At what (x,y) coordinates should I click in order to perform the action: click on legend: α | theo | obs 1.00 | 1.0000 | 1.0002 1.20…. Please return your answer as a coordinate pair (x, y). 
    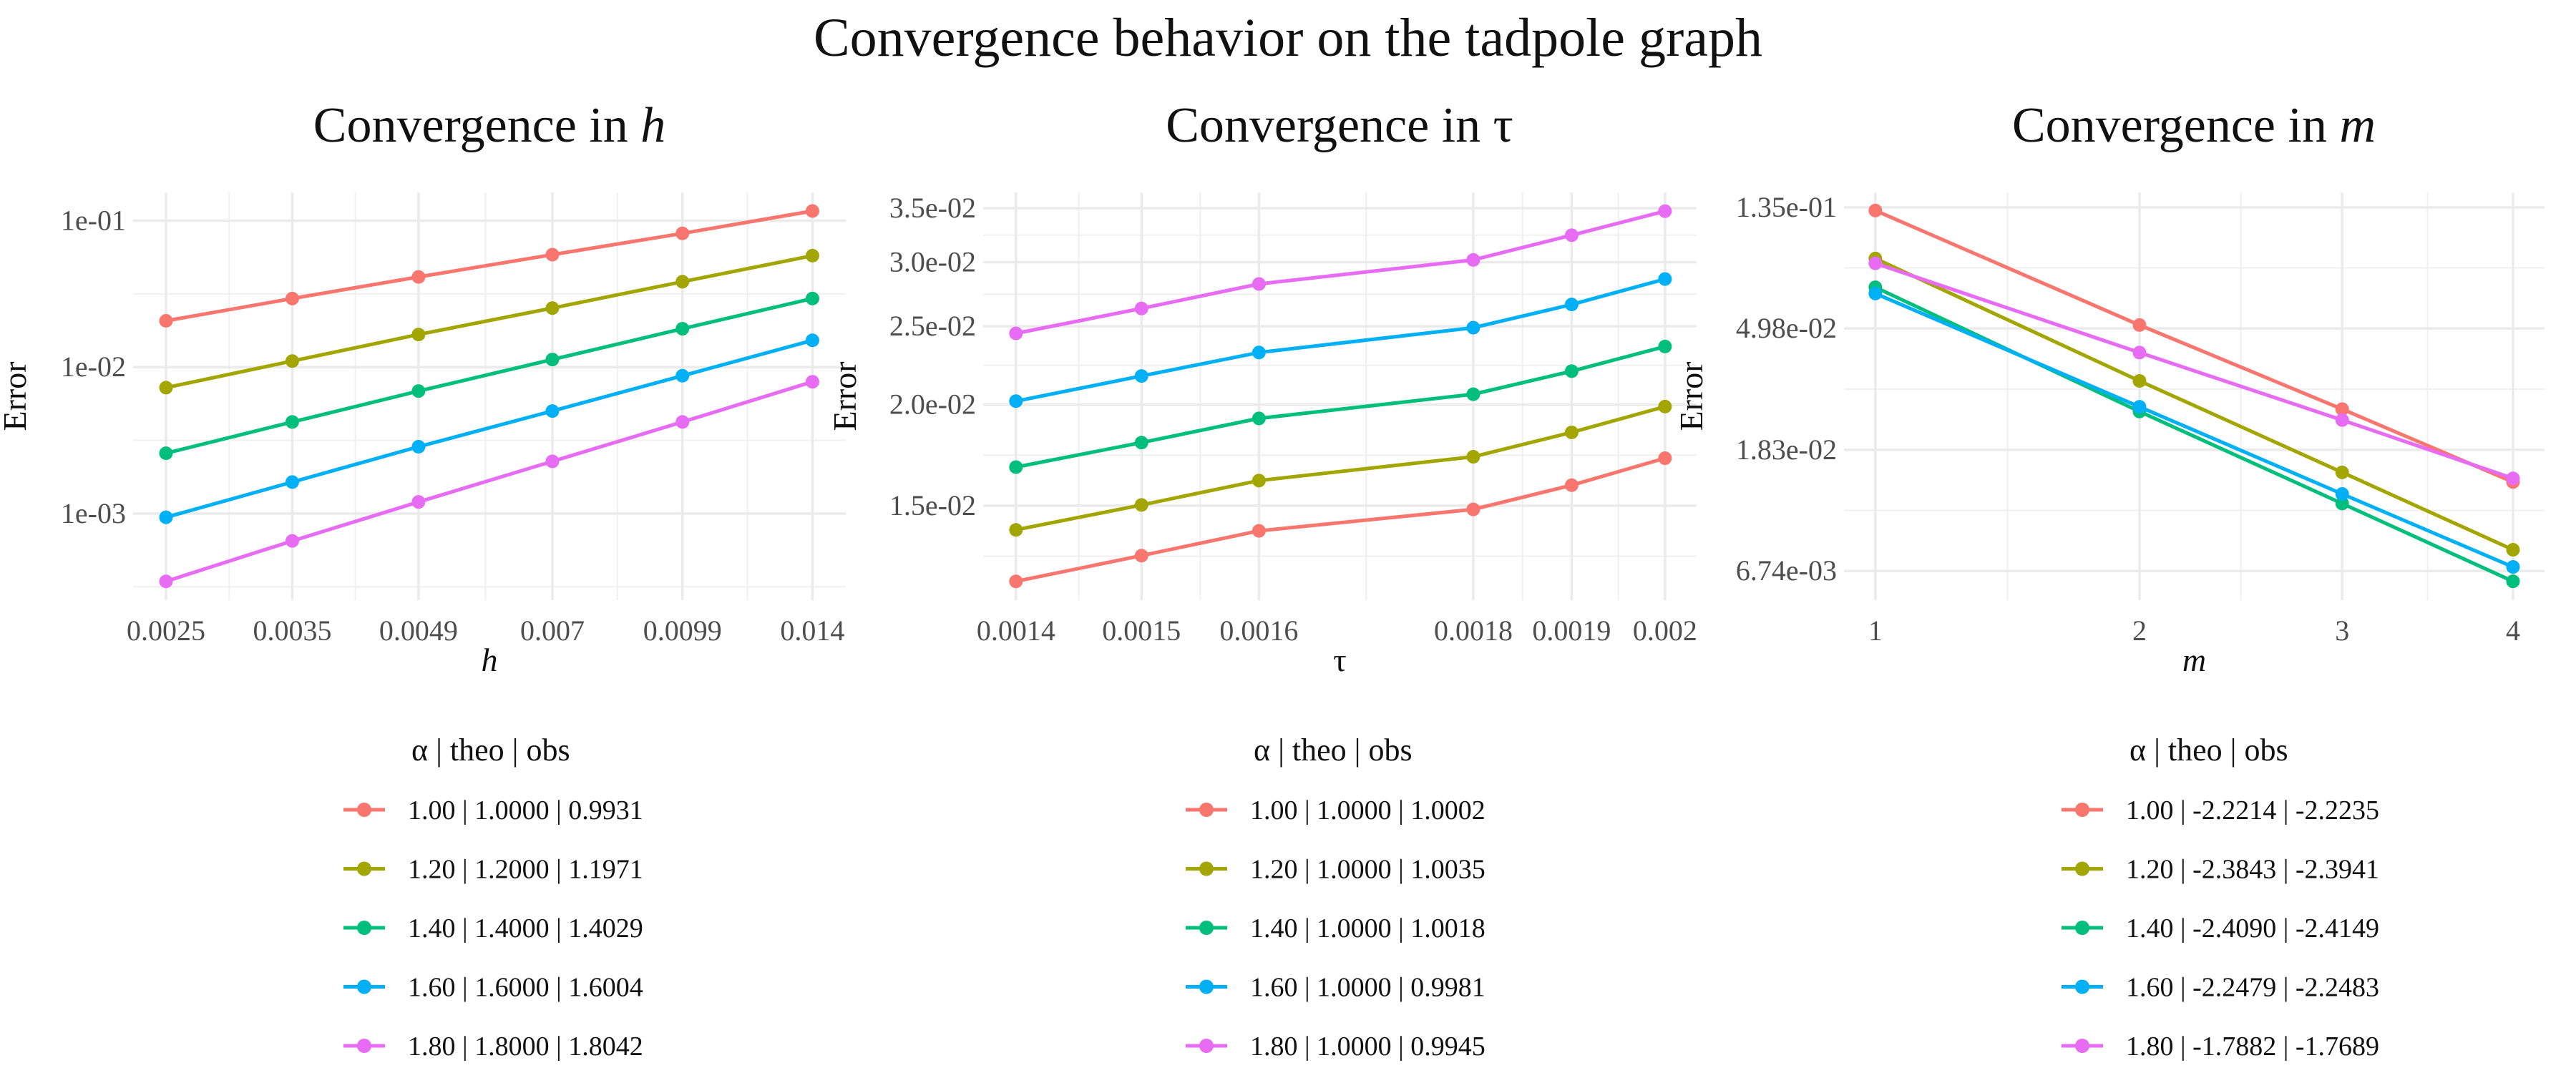
    Looking at the image, I should click on (1335, 897).